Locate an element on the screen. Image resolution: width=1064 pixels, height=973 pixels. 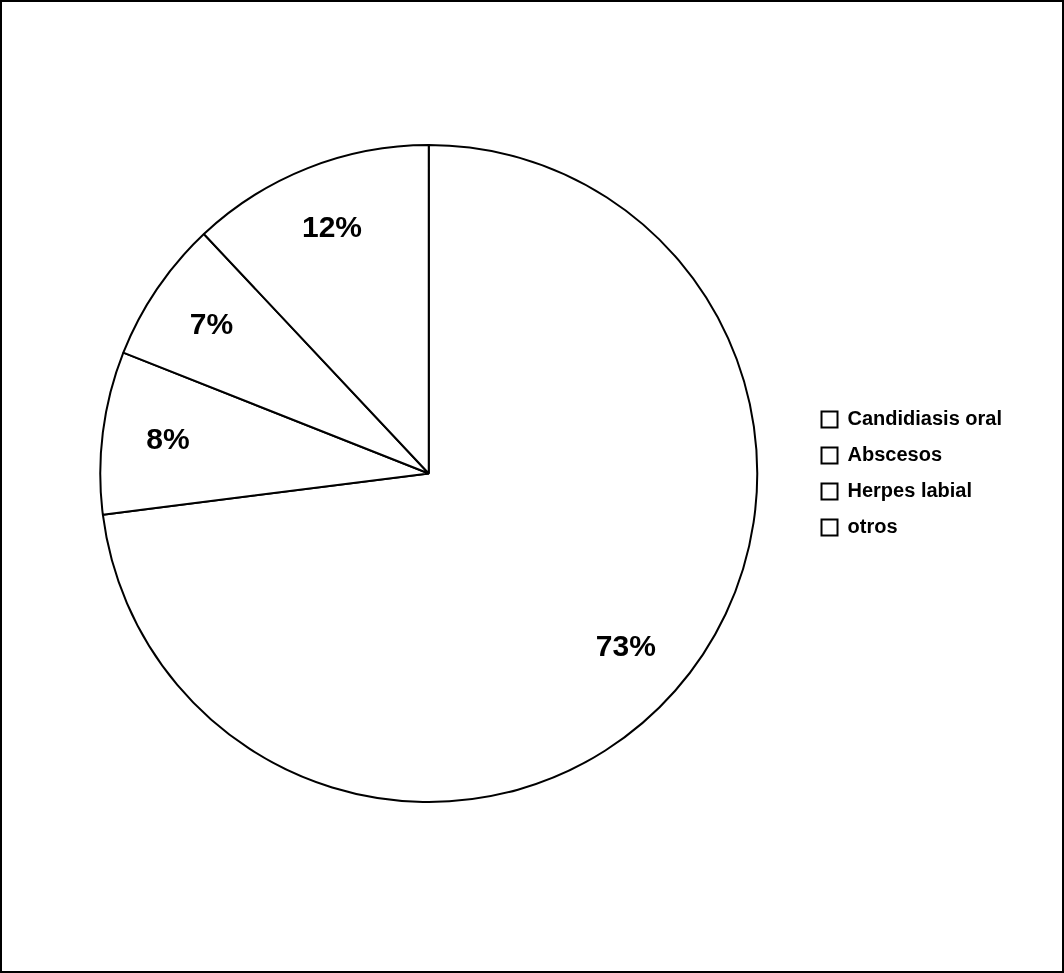
data-label: 8% is located at coordinates (168, 438).